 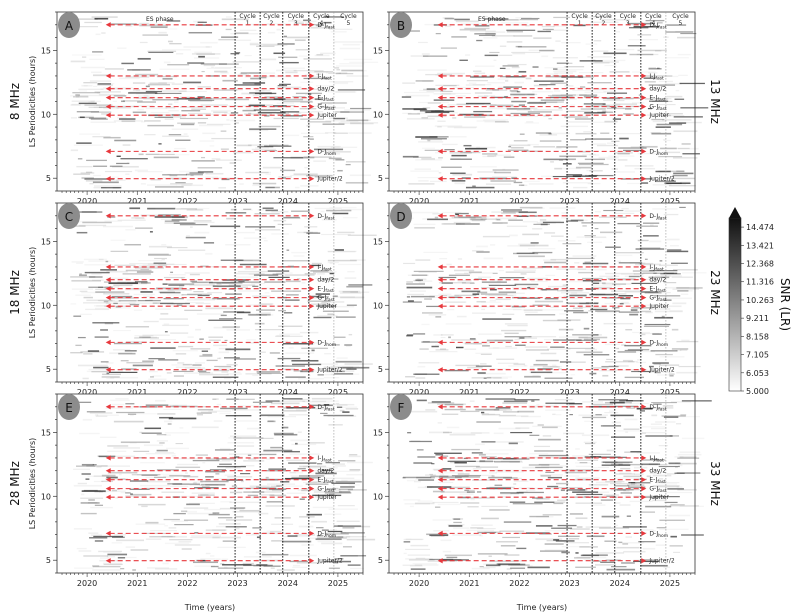 I want to click on plot-frame, so click(x=210, y=292).